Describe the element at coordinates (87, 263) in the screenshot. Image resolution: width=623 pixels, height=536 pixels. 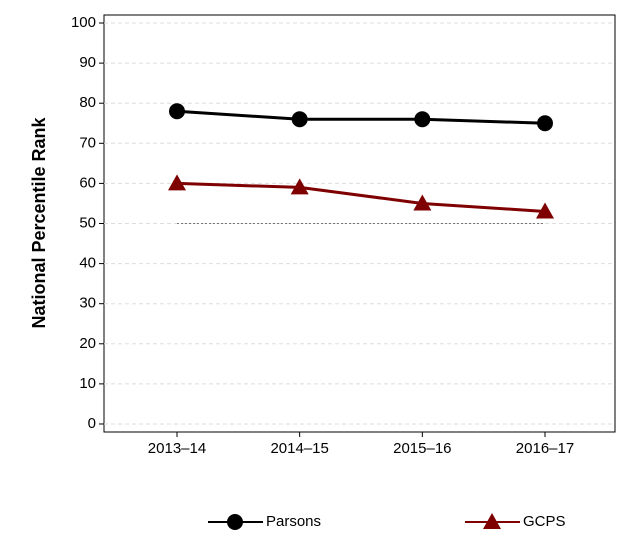
I see `y-tick-label: 40` at that location.